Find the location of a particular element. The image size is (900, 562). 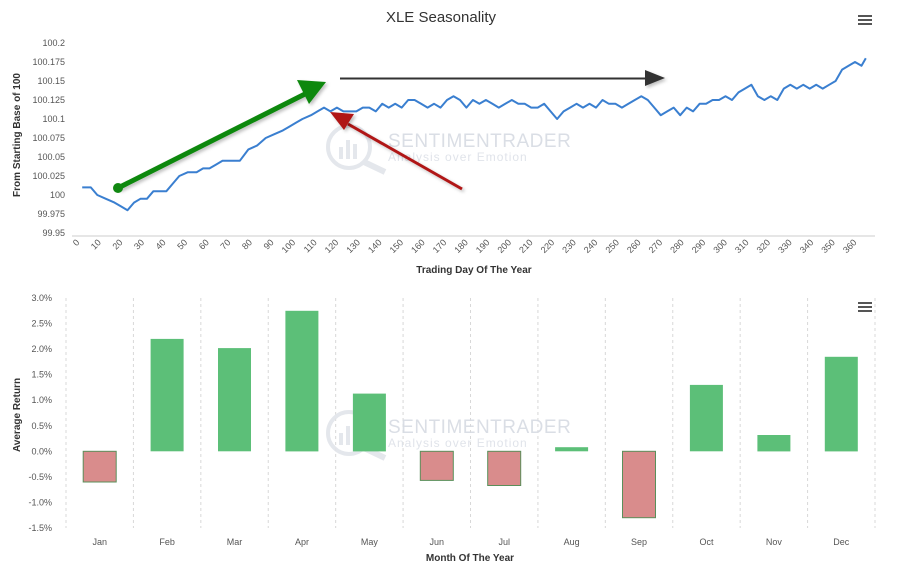

x-tick-label: 160 is located at coordinates (418, 246).